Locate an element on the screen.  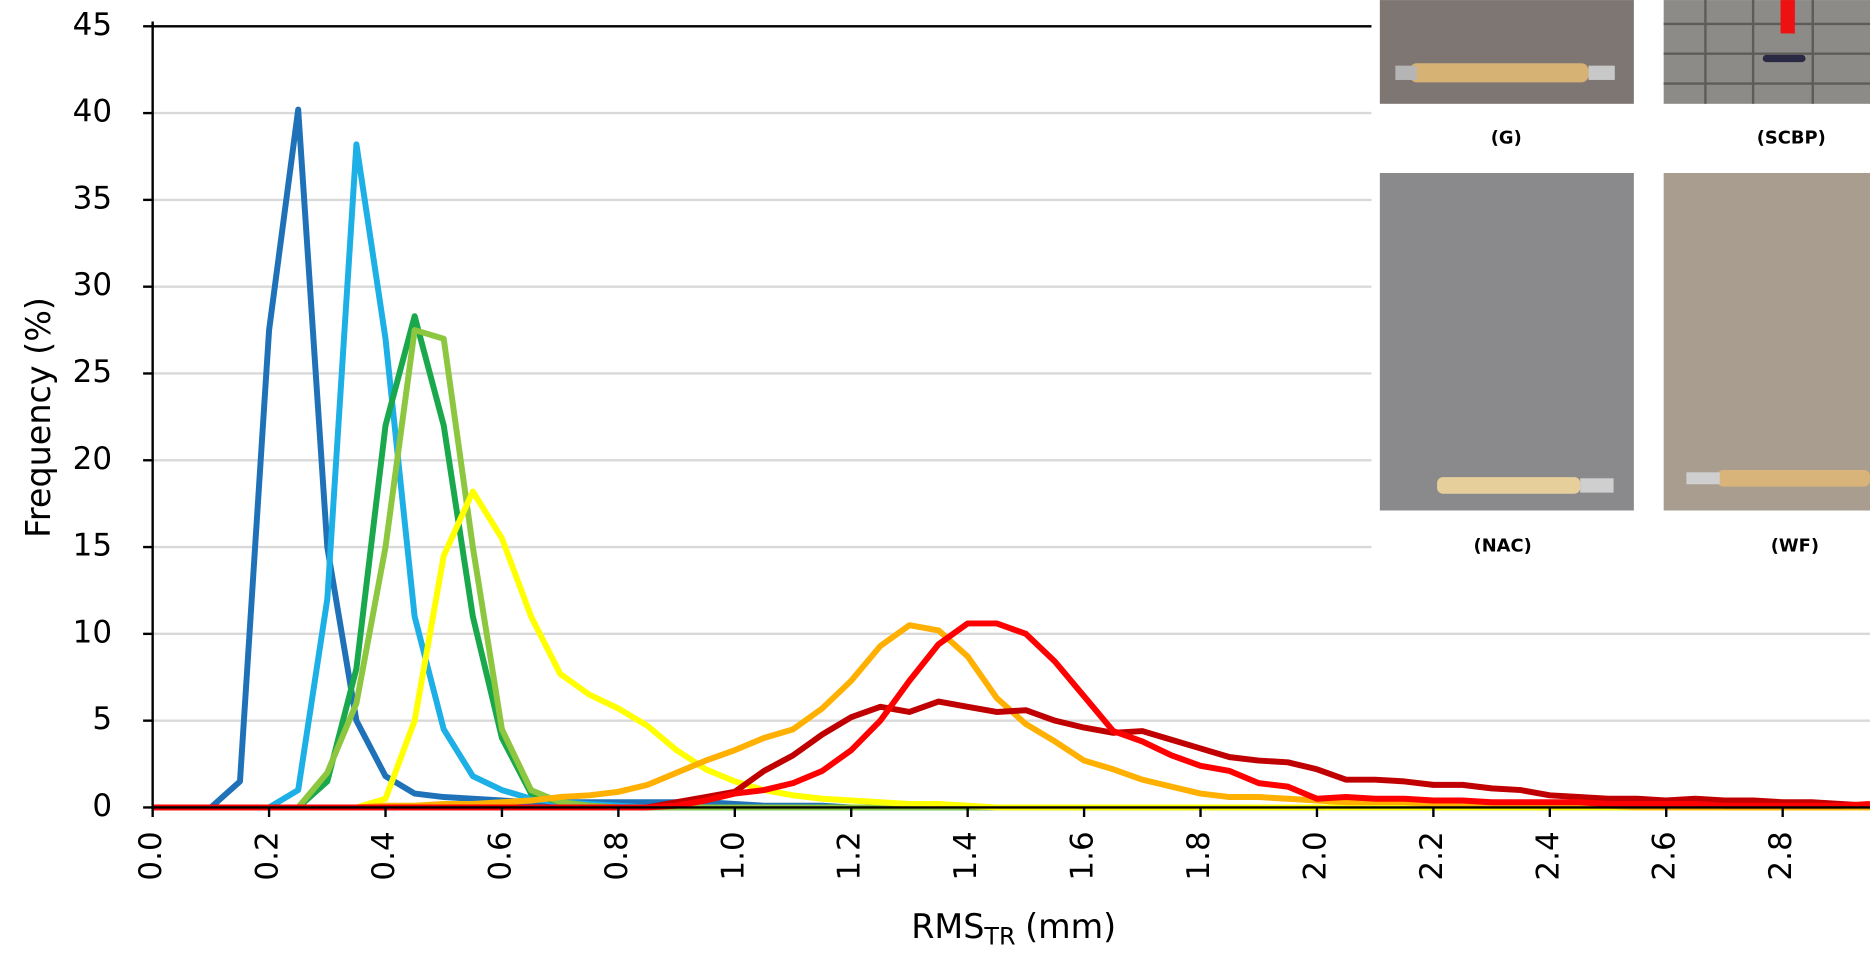
x-tick-label: 0.6 is located at coordinates (500, 855).